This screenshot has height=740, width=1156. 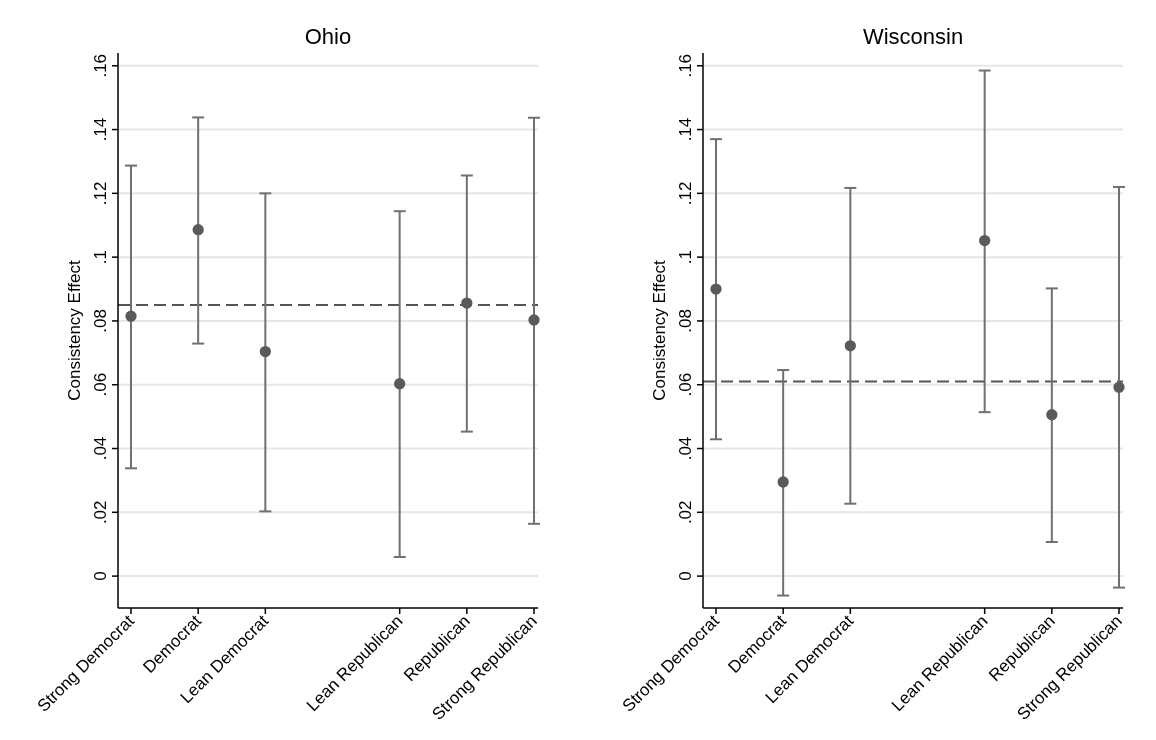 I want to click on chart-title: Ohio, so click(x=328, y=36).